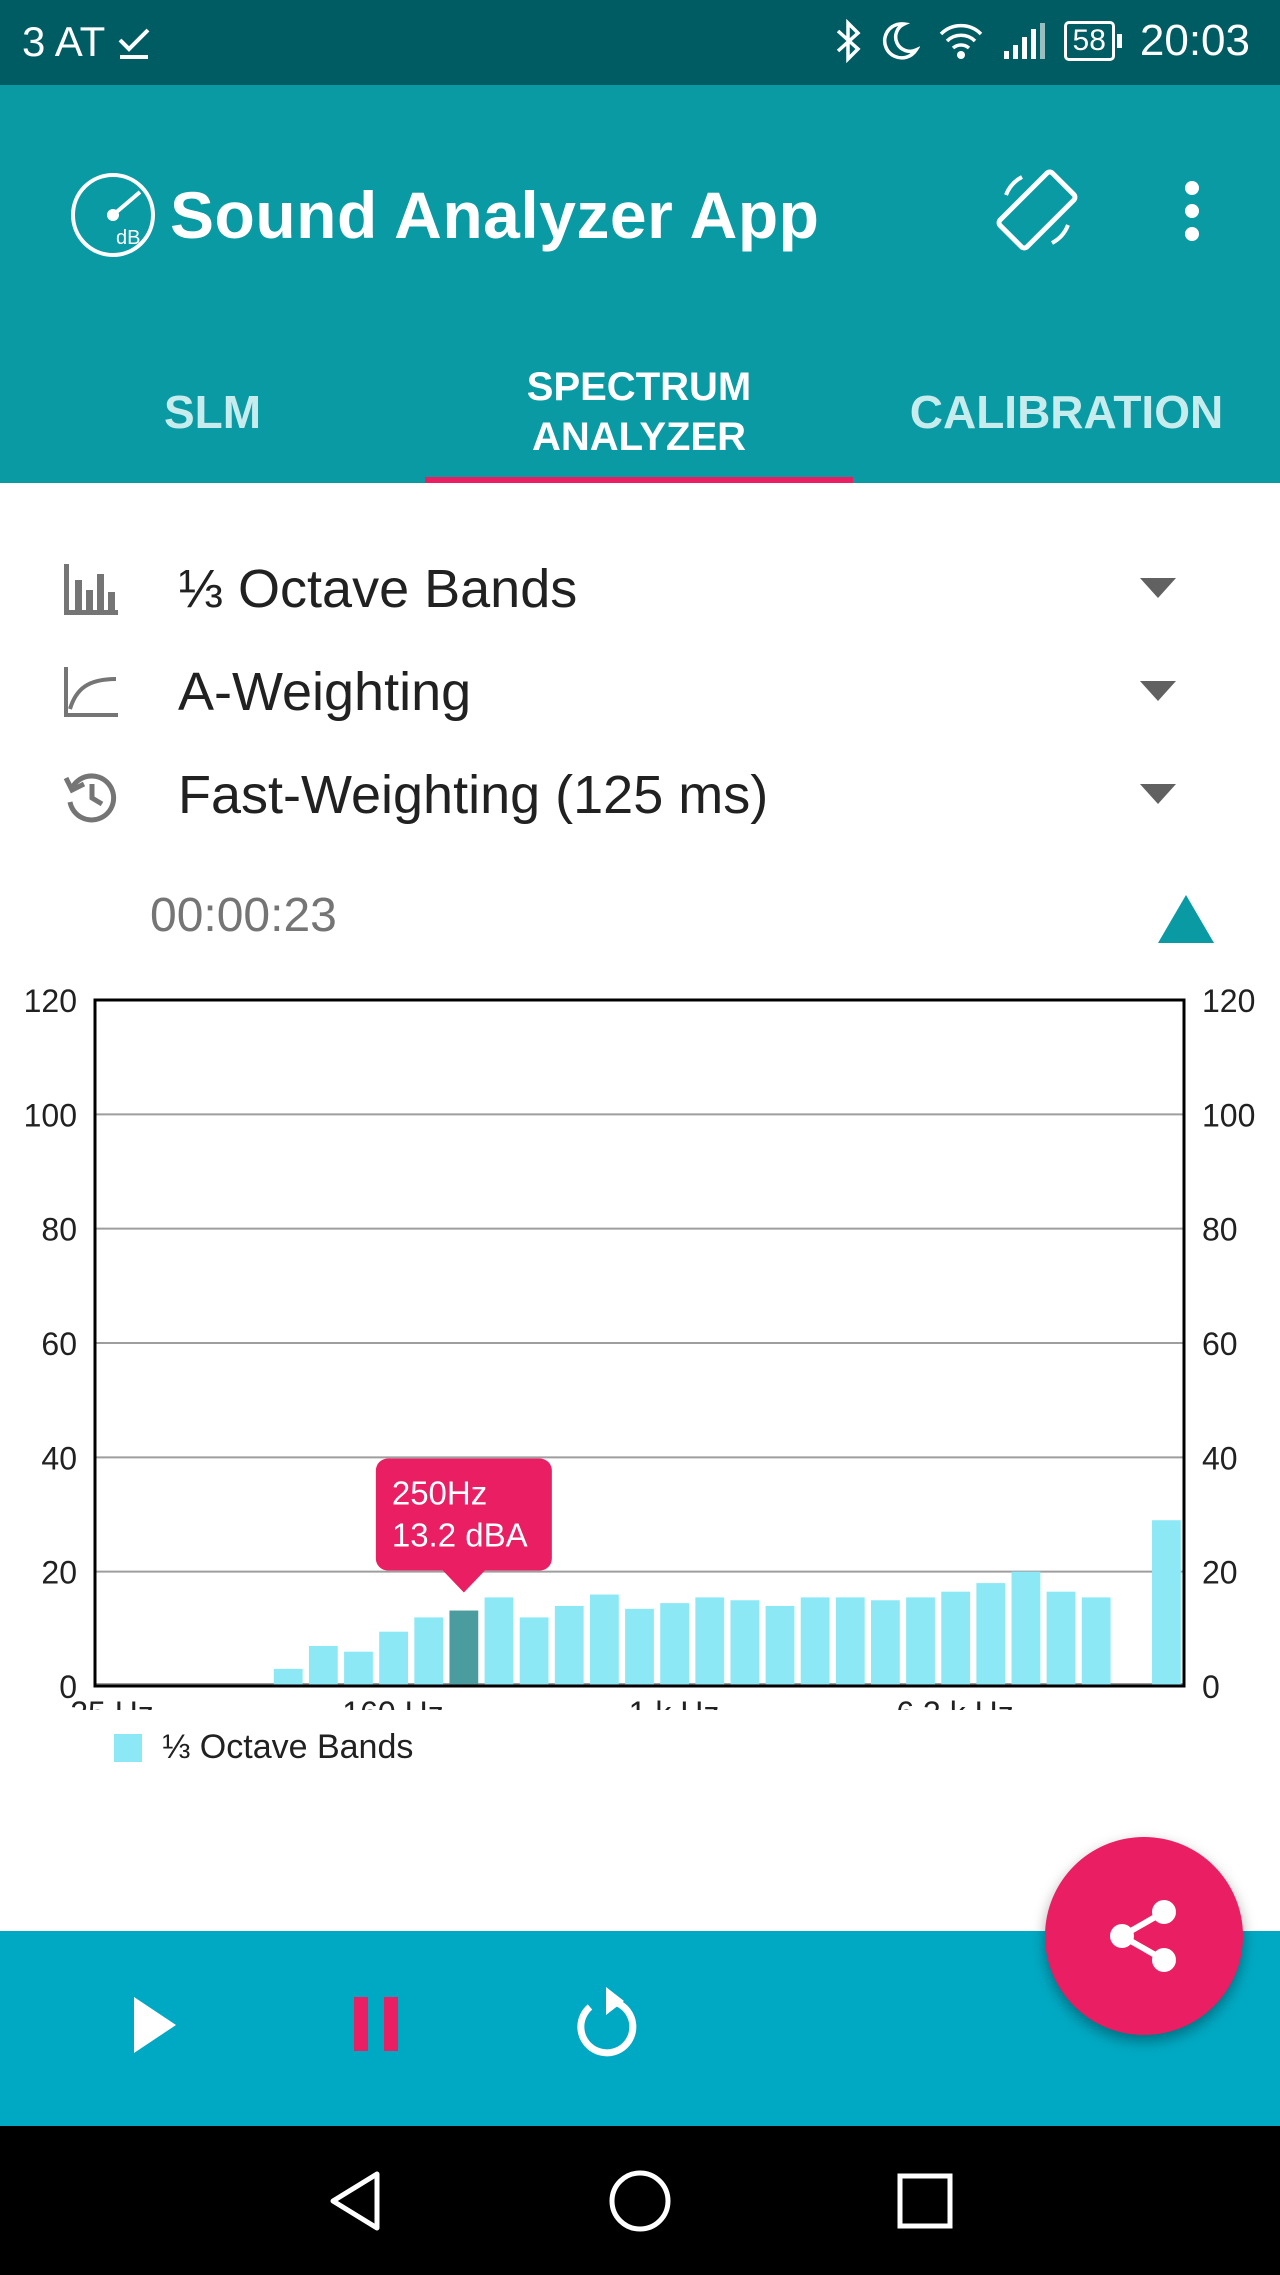 The image size is (1280, 2275). What do you see at coordinates (460, 1535) in the screenshot?
I see `tooltip-level: 13.2 dBA` at bounding box center [460, 1535].